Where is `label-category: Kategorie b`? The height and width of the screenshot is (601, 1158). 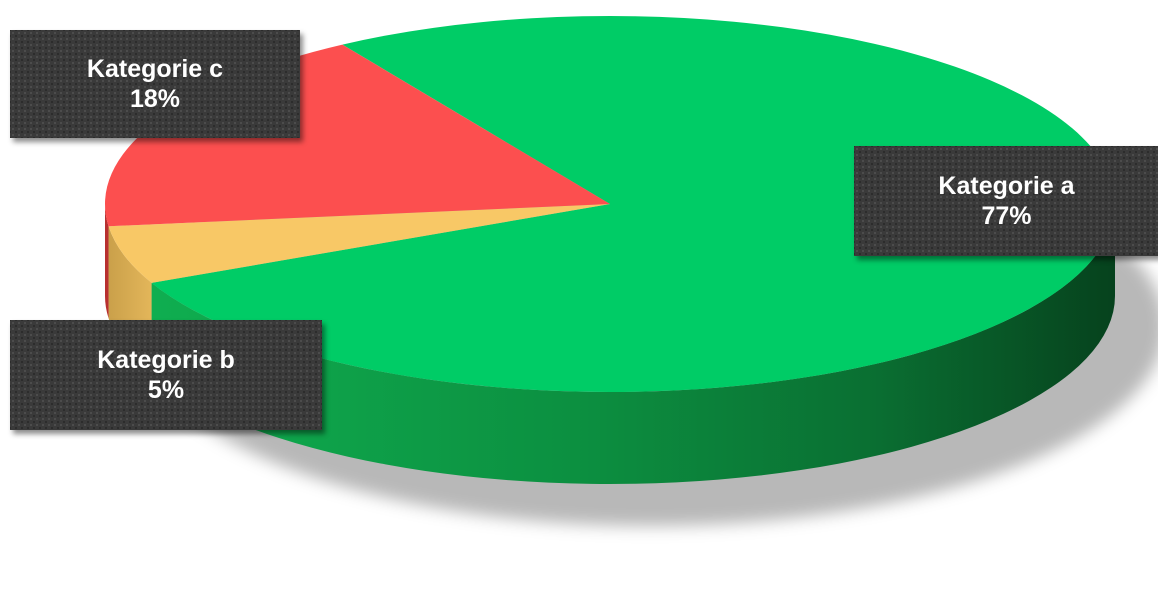
label-category: Kategorie b is located at coordinates (166, 360).